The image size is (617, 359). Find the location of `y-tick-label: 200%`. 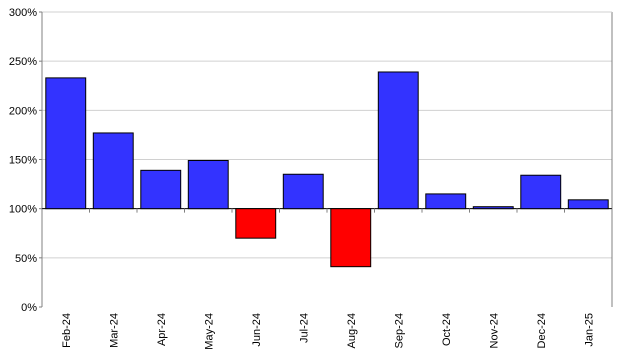

y-tick-label: 200% is located at coordinates (23, 111).